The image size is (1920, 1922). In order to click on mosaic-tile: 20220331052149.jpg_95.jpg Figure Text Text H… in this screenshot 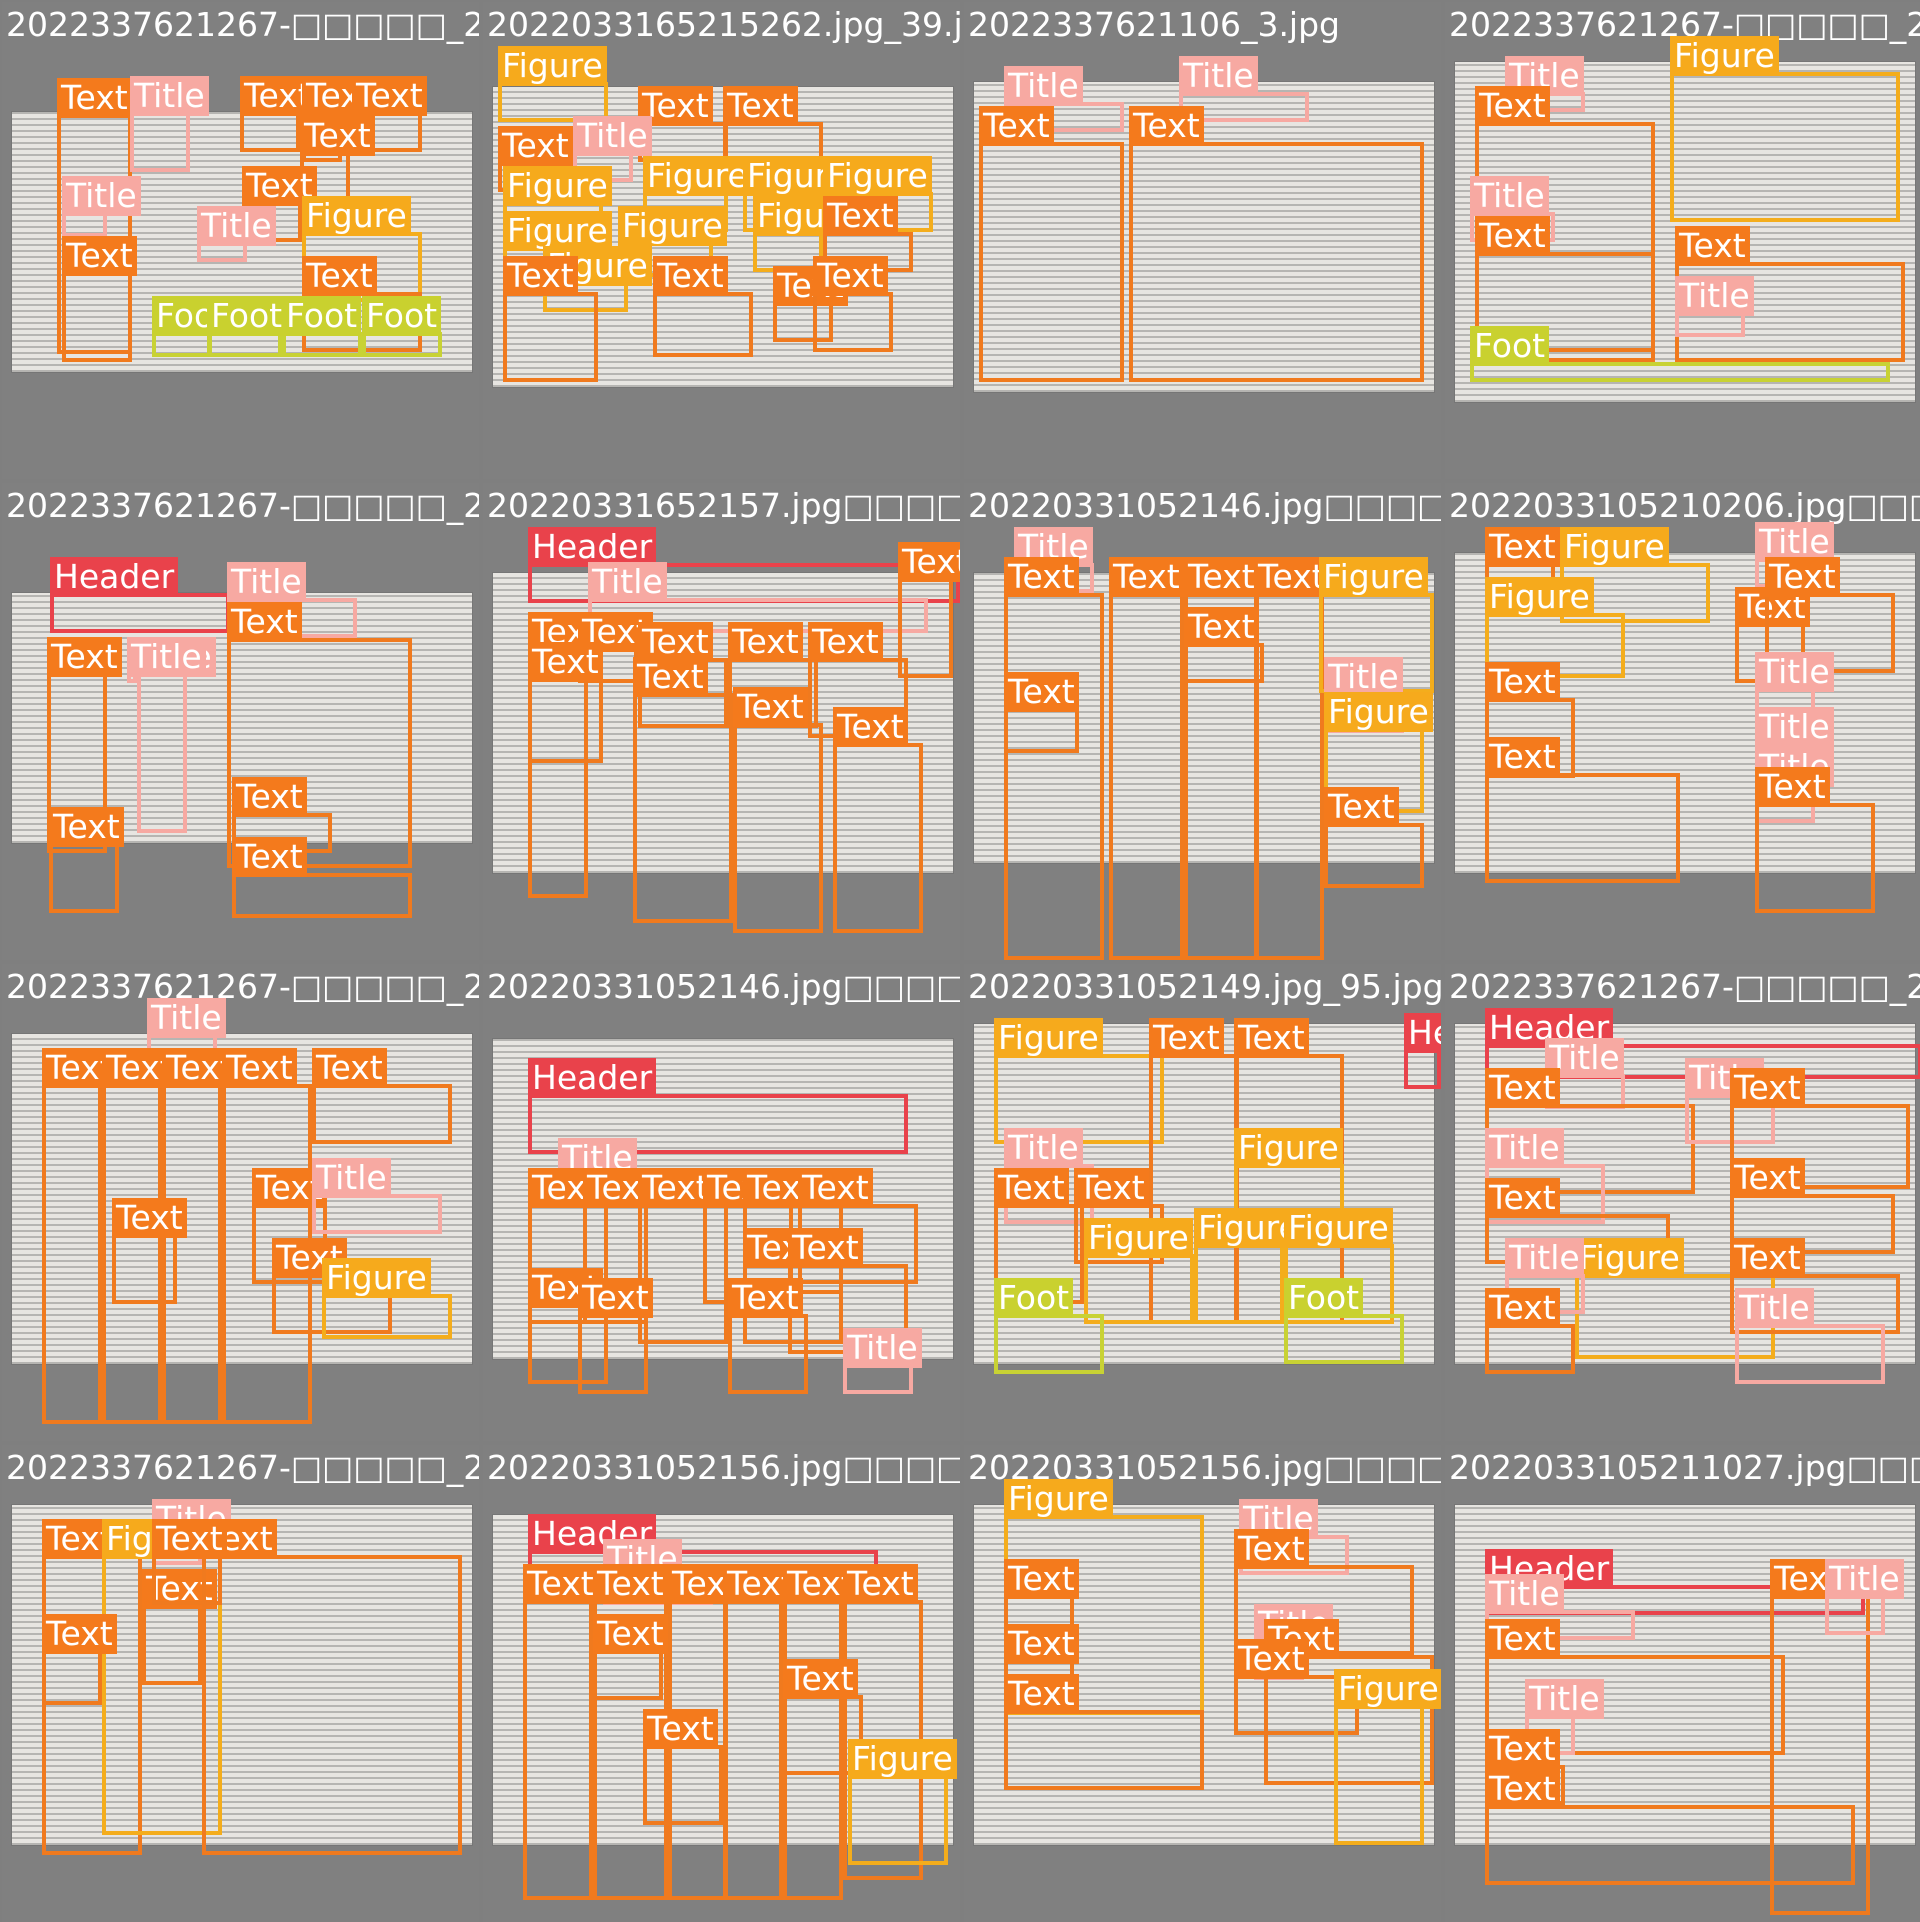, I will do `click(1202, 1202)`.